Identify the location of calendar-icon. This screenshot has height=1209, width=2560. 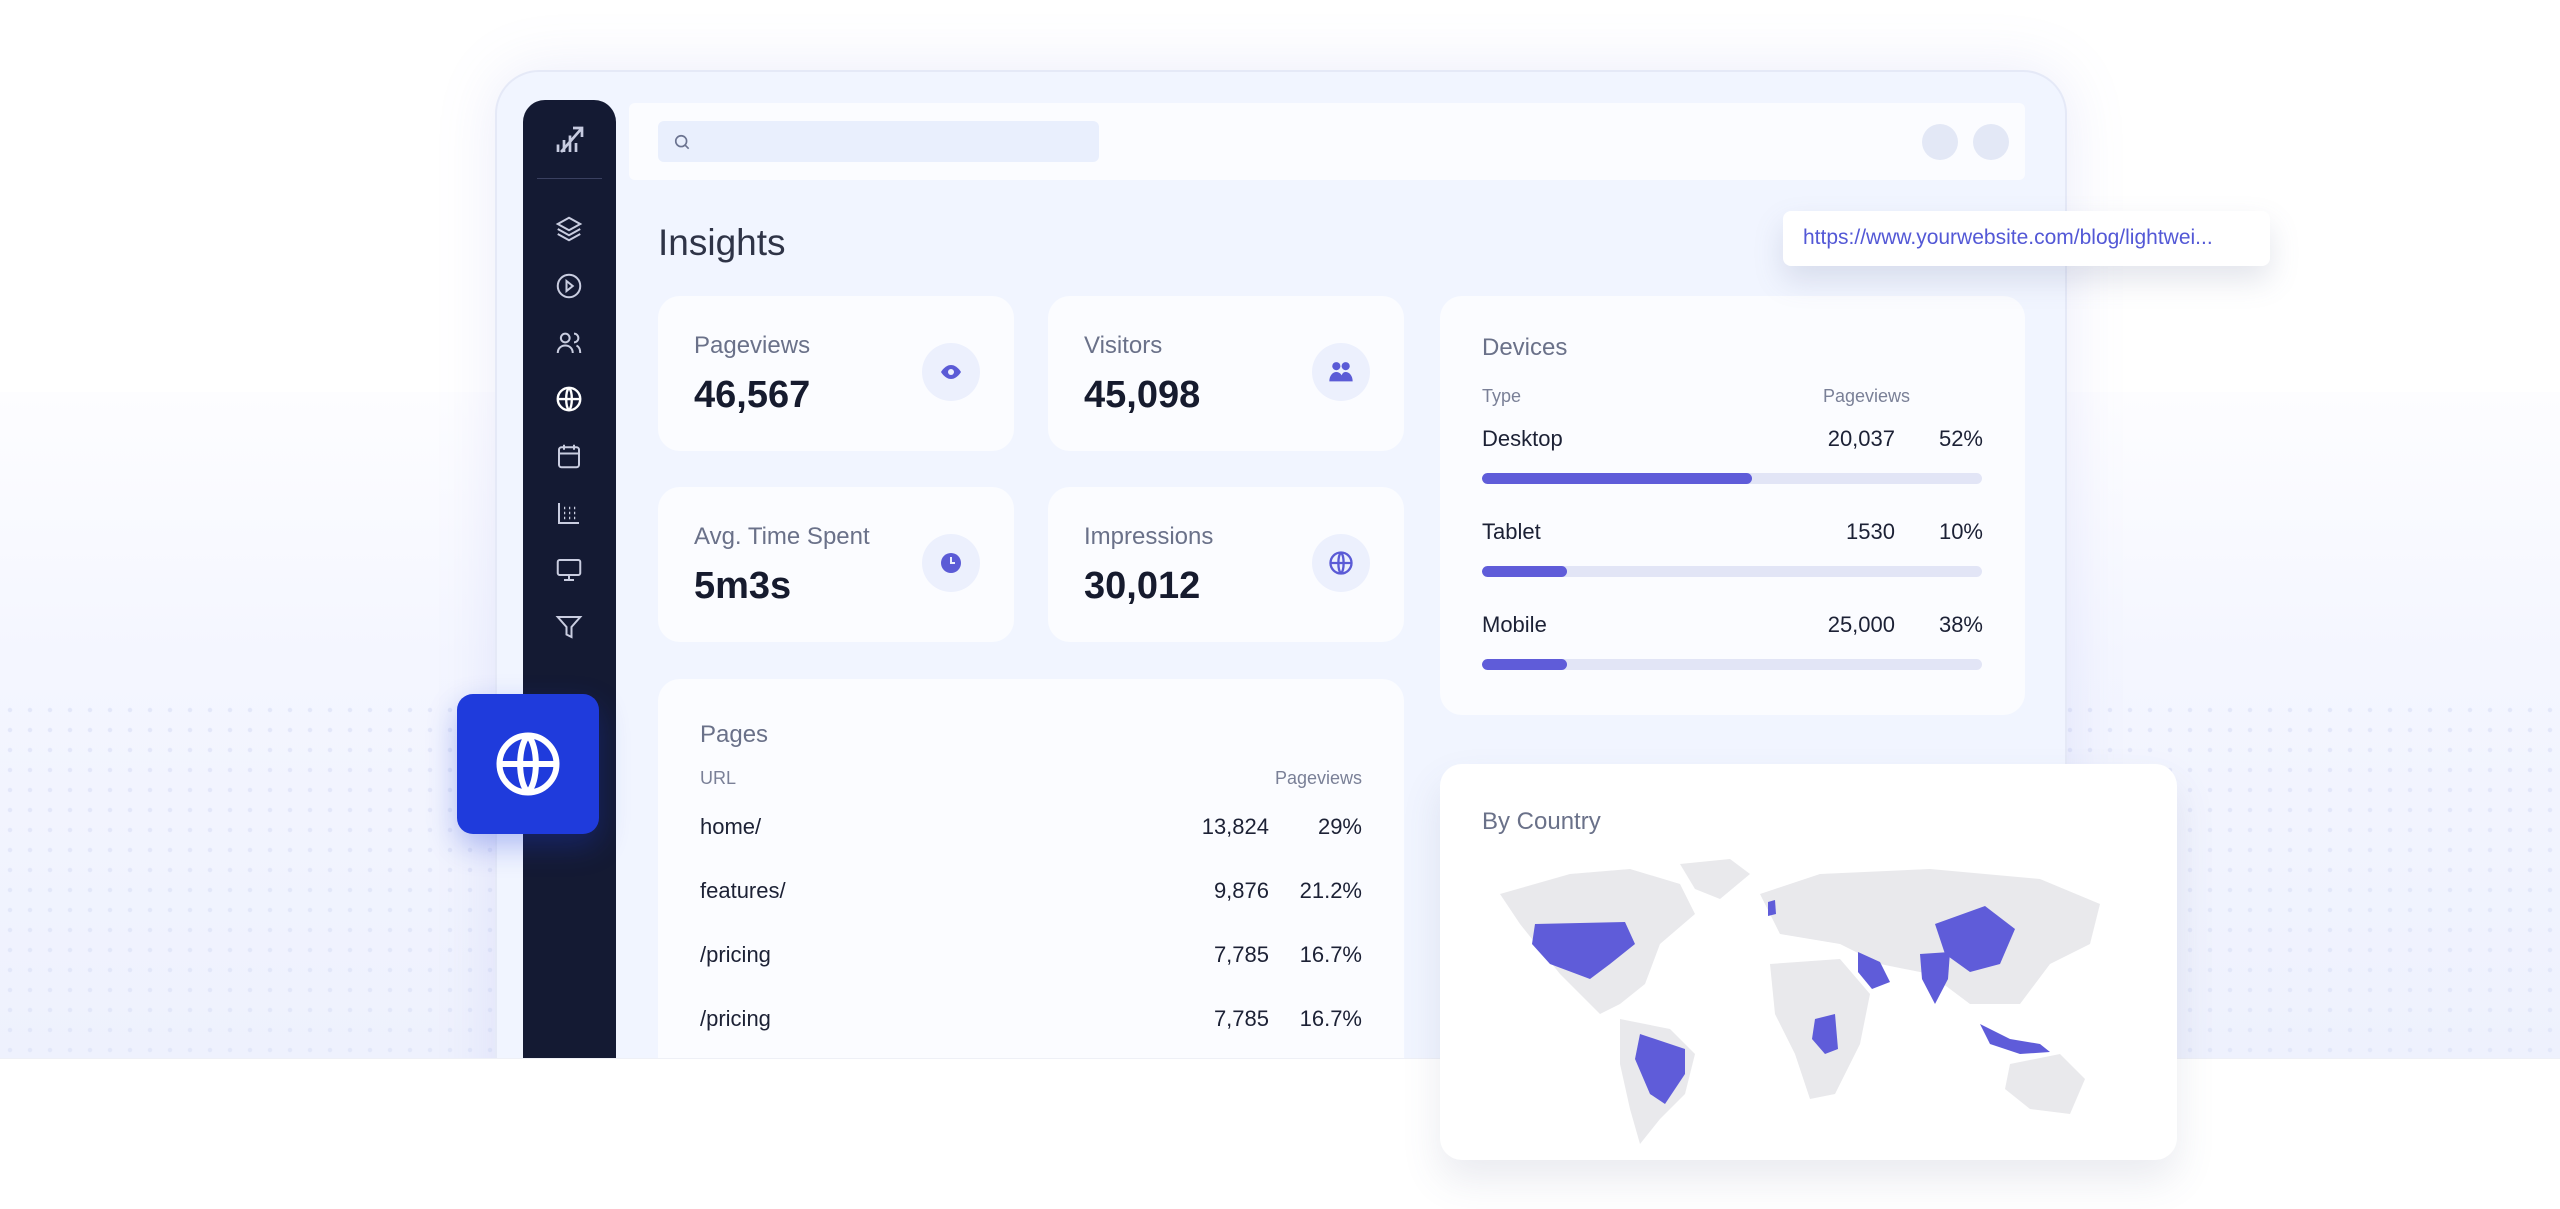
(569, 456).